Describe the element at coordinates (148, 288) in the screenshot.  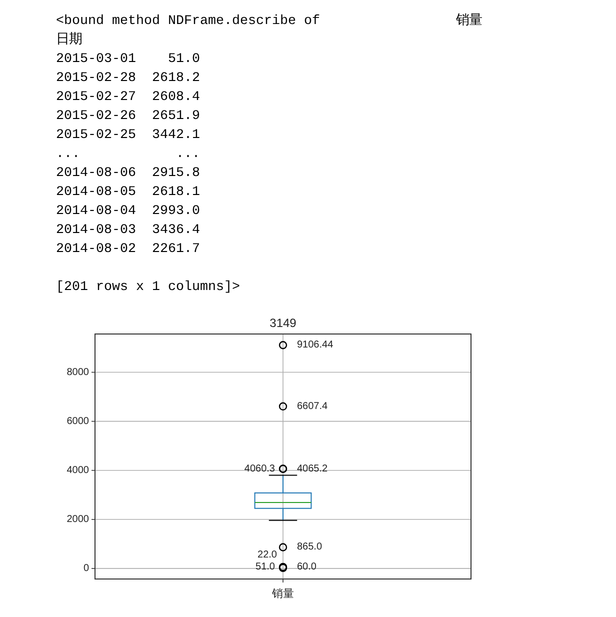
I see `text: [201 rows x 1 columns]>` at that location.